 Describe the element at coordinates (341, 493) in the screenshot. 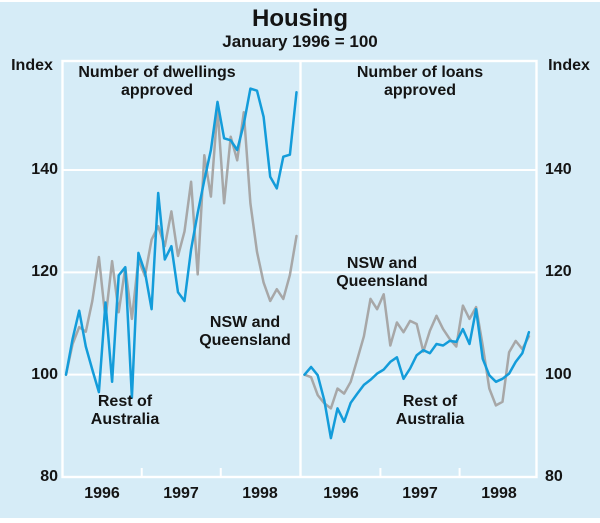

I see `x-tick-1996-right: 1996` at that location.